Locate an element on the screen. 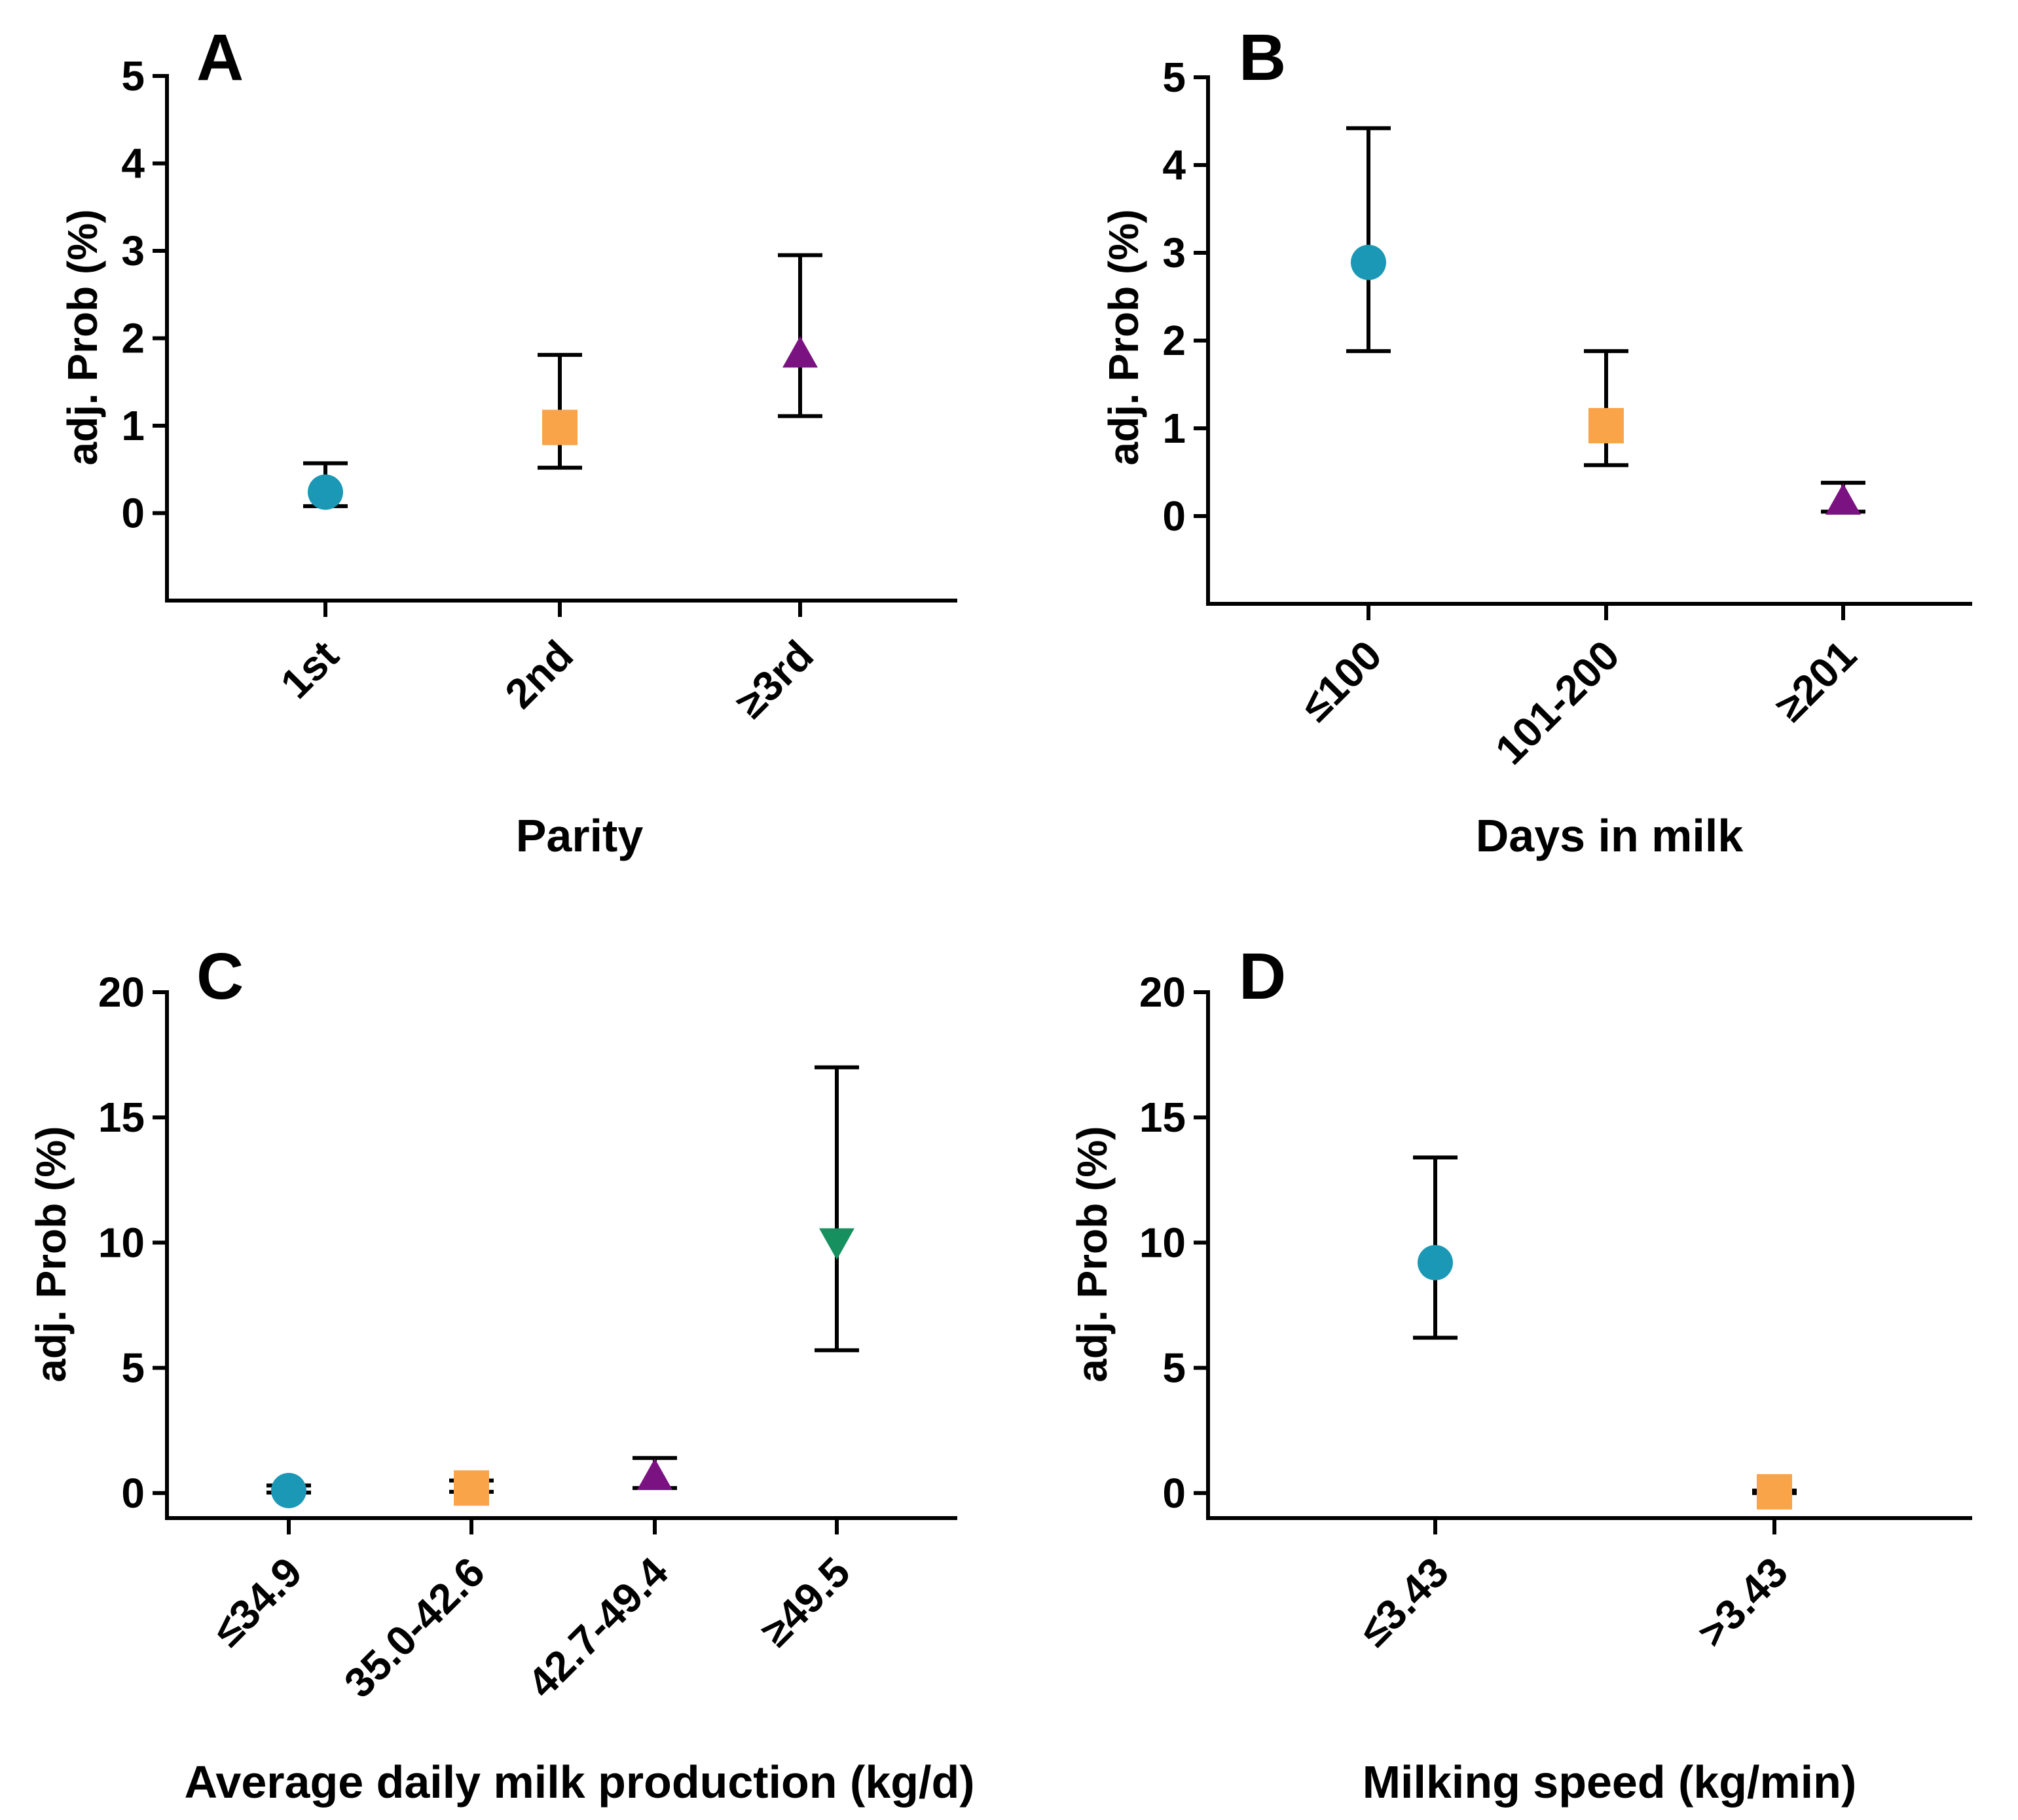 This screenshot has width=2018, height=1820. x-tick-label: ≤3.43 is located at coordinates (1404, 1602).